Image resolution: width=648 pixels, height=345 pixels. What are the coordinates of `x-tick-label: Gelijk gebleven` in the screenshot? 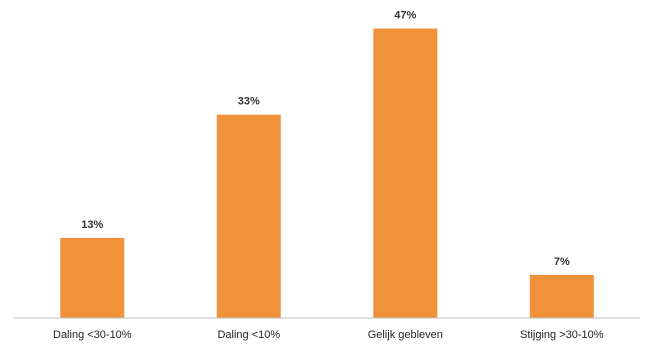 It's located at (405, 335).